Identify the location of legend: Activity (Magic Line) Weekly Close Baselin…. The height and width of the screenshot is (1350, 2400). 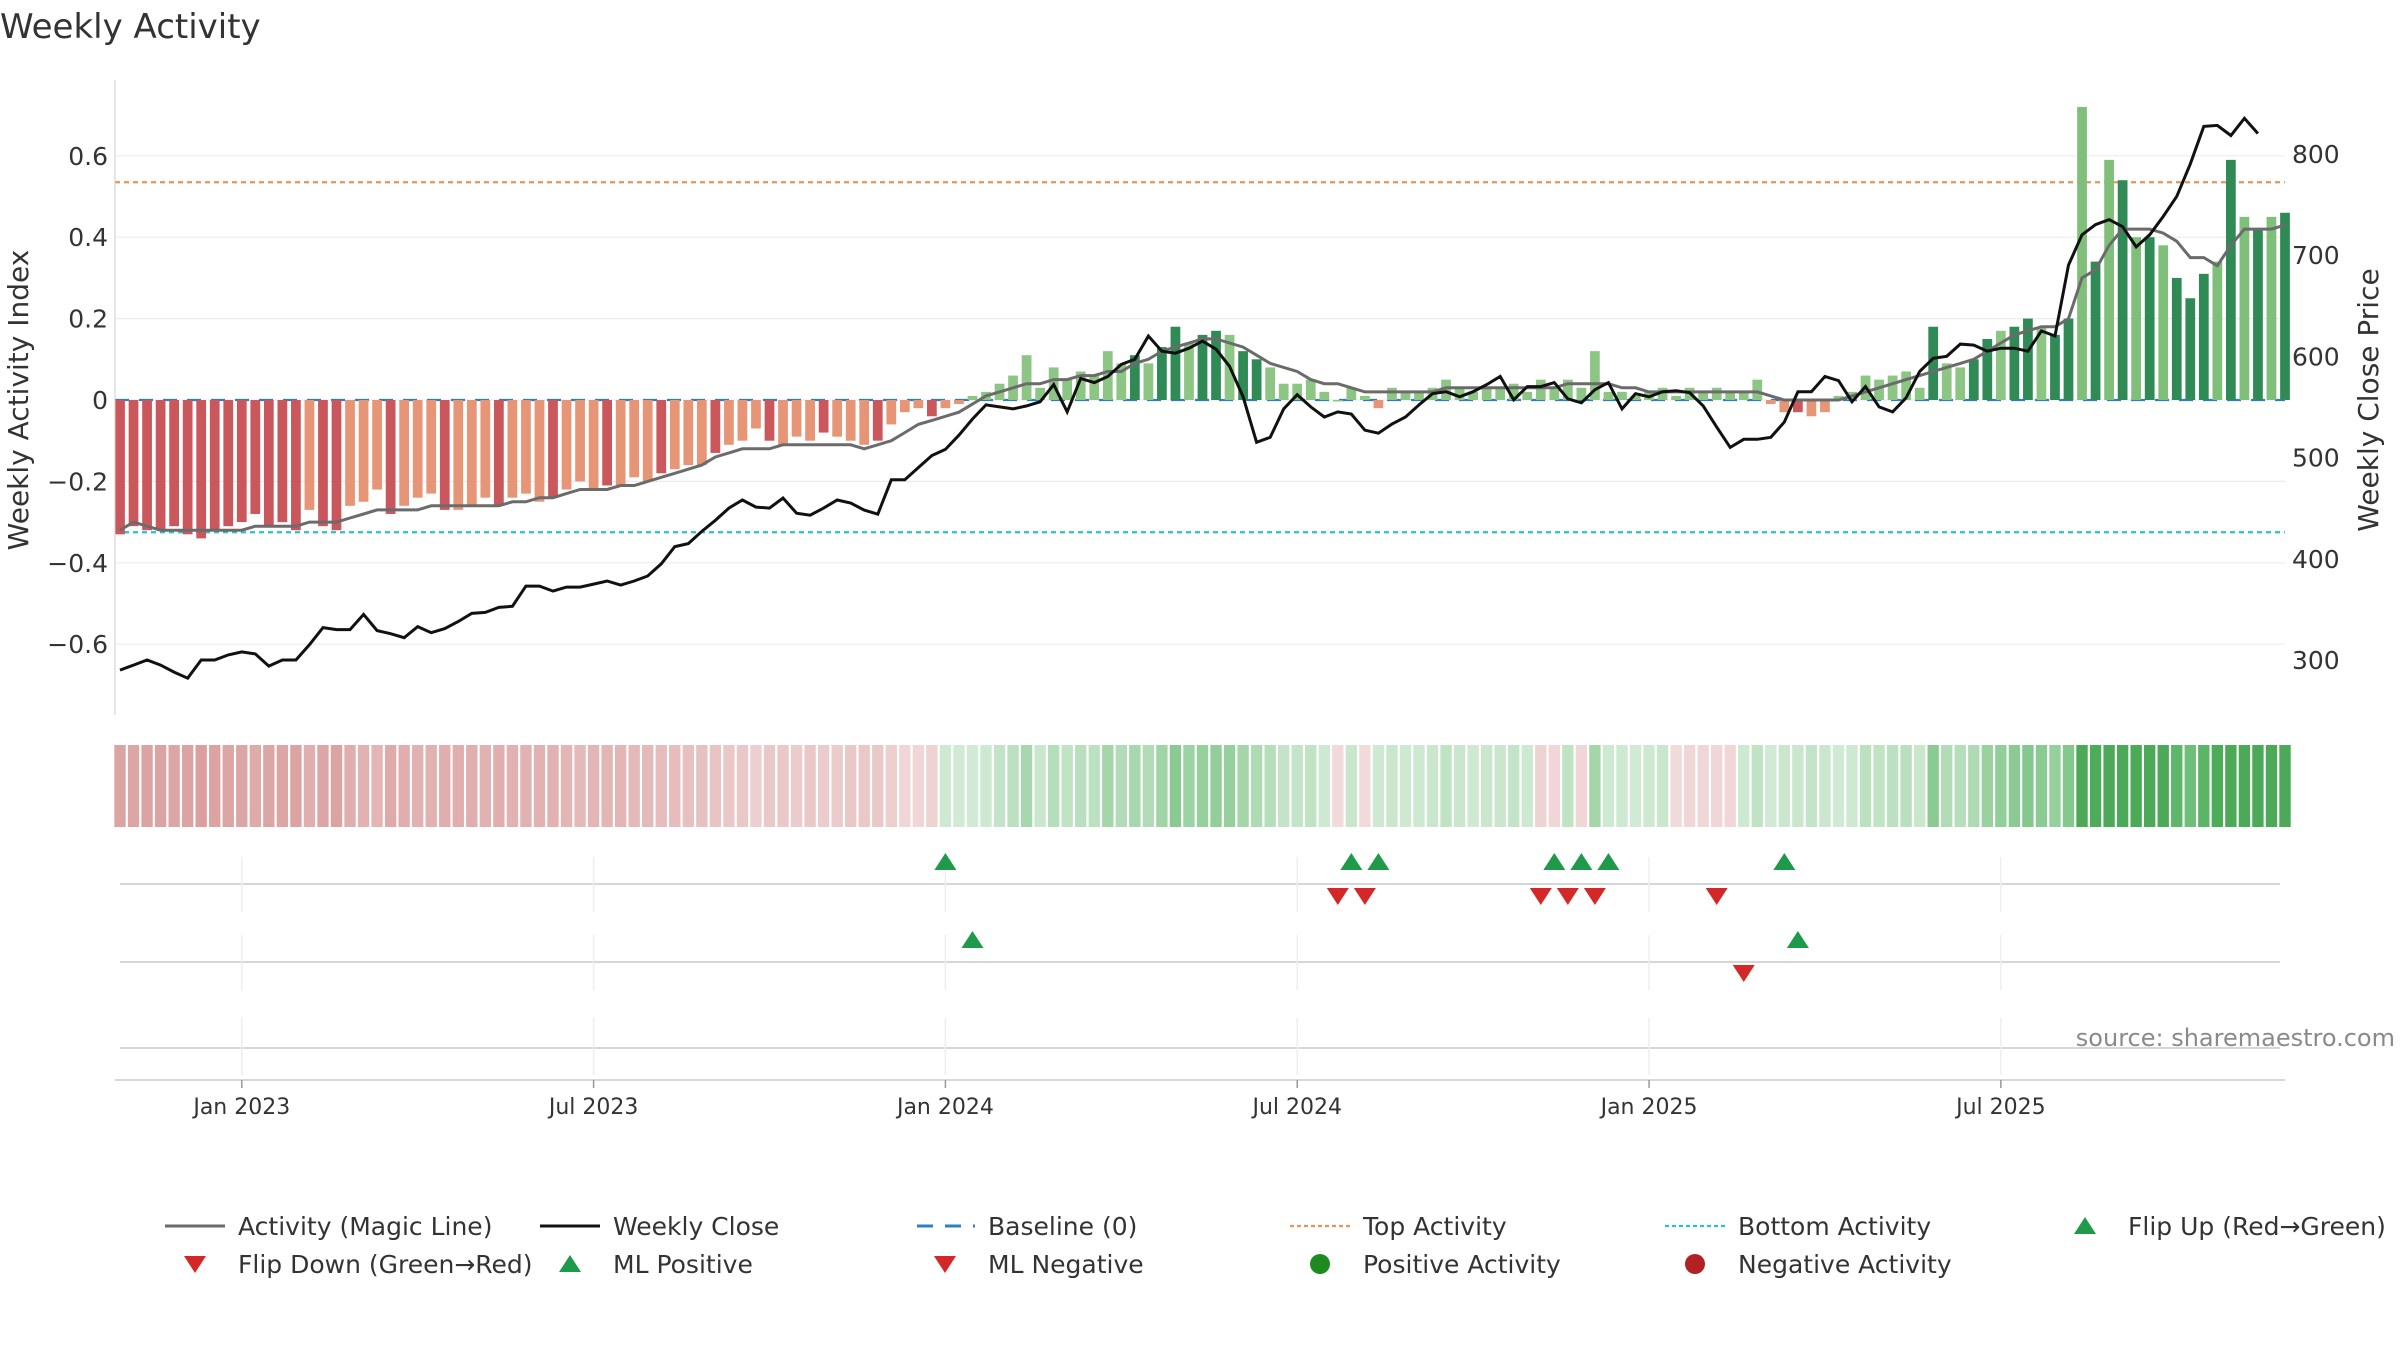
(1275, 1245).